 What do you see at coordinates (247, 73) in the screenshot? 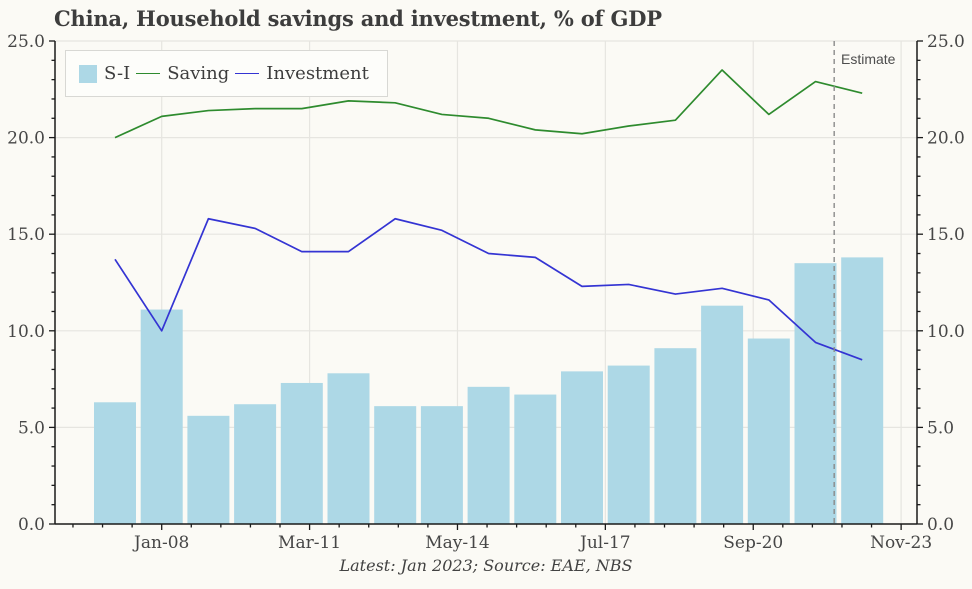
I see `legend-investment-line` at bounding box center [247, 73].